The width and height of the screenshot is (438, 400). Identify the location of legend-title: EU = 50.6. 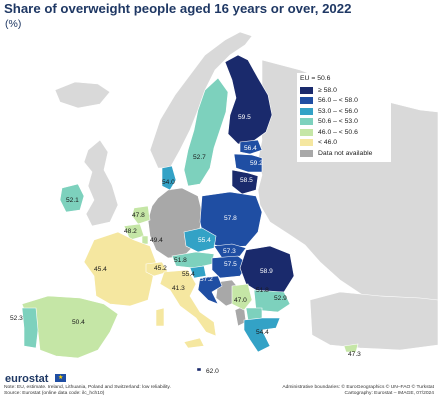
(315, 78).